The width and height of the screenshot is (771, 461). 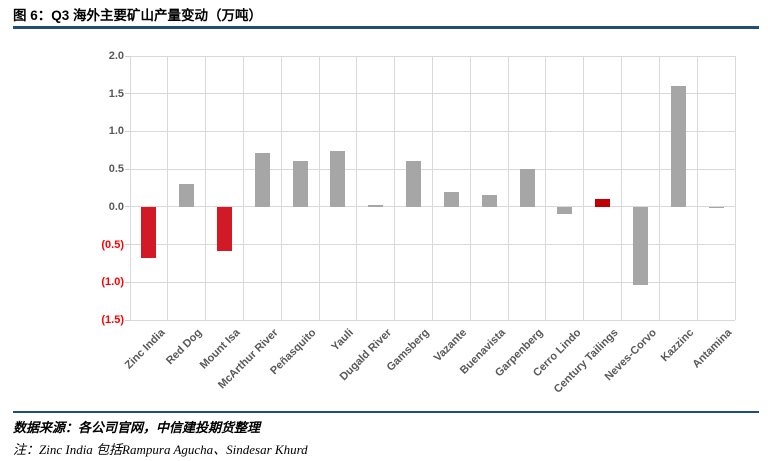 I want to click on y-axis: 2.0 1.5 1.0 0.5 0.0 (0.5) (1.0) (1.5), so click(x=105, y=188).